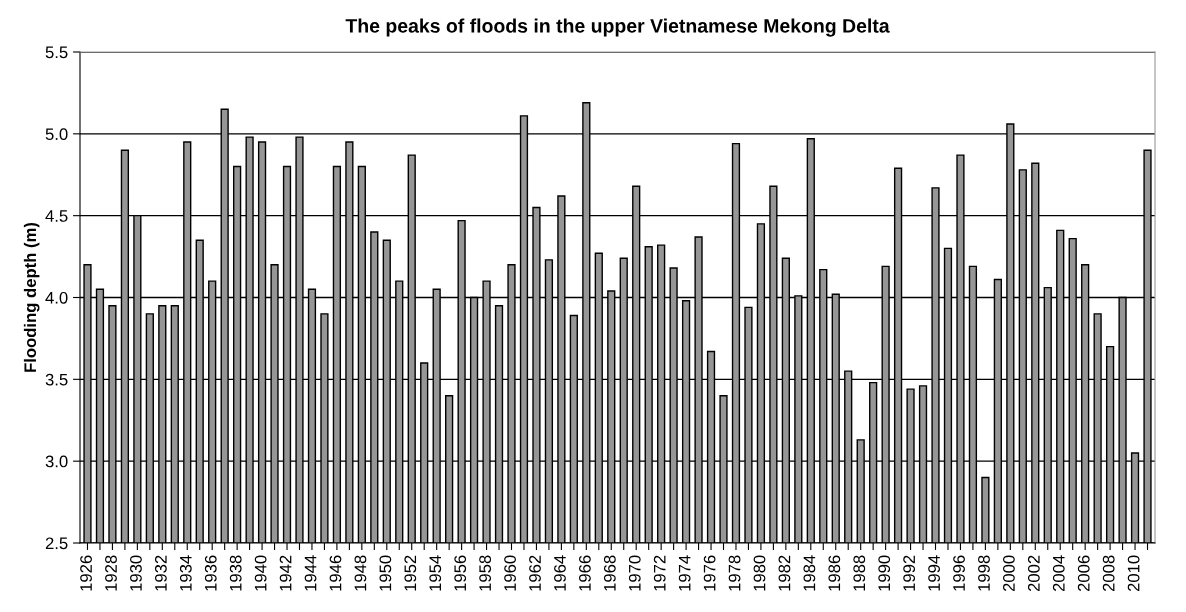 This screenshot has height=612, width=1186. What do you see at coordinates (185, 573) in the screenshot?
I see `x-tick-label: 1934` at bounding box center [185, 573].